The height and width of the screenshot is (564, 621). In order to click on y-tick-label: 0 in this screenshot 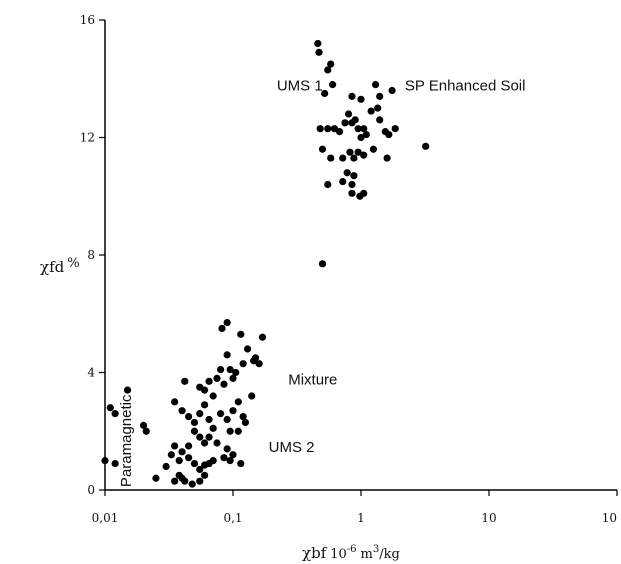, I will do `click(91, 490)`.